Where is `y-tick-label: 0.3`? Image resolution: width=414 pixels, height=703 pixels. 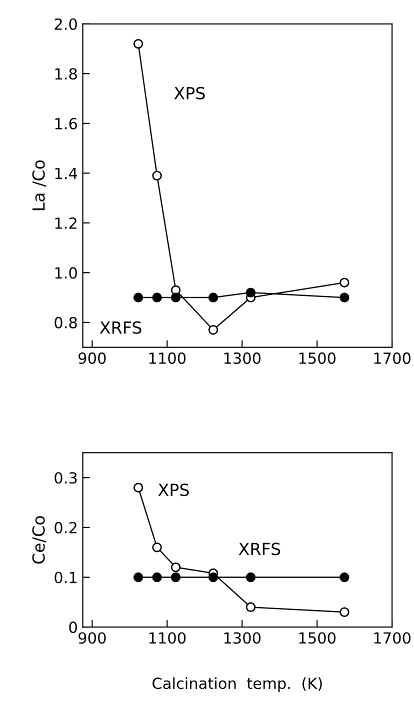
y-tick-label: 0.3 is located at coordinates (65, 478).